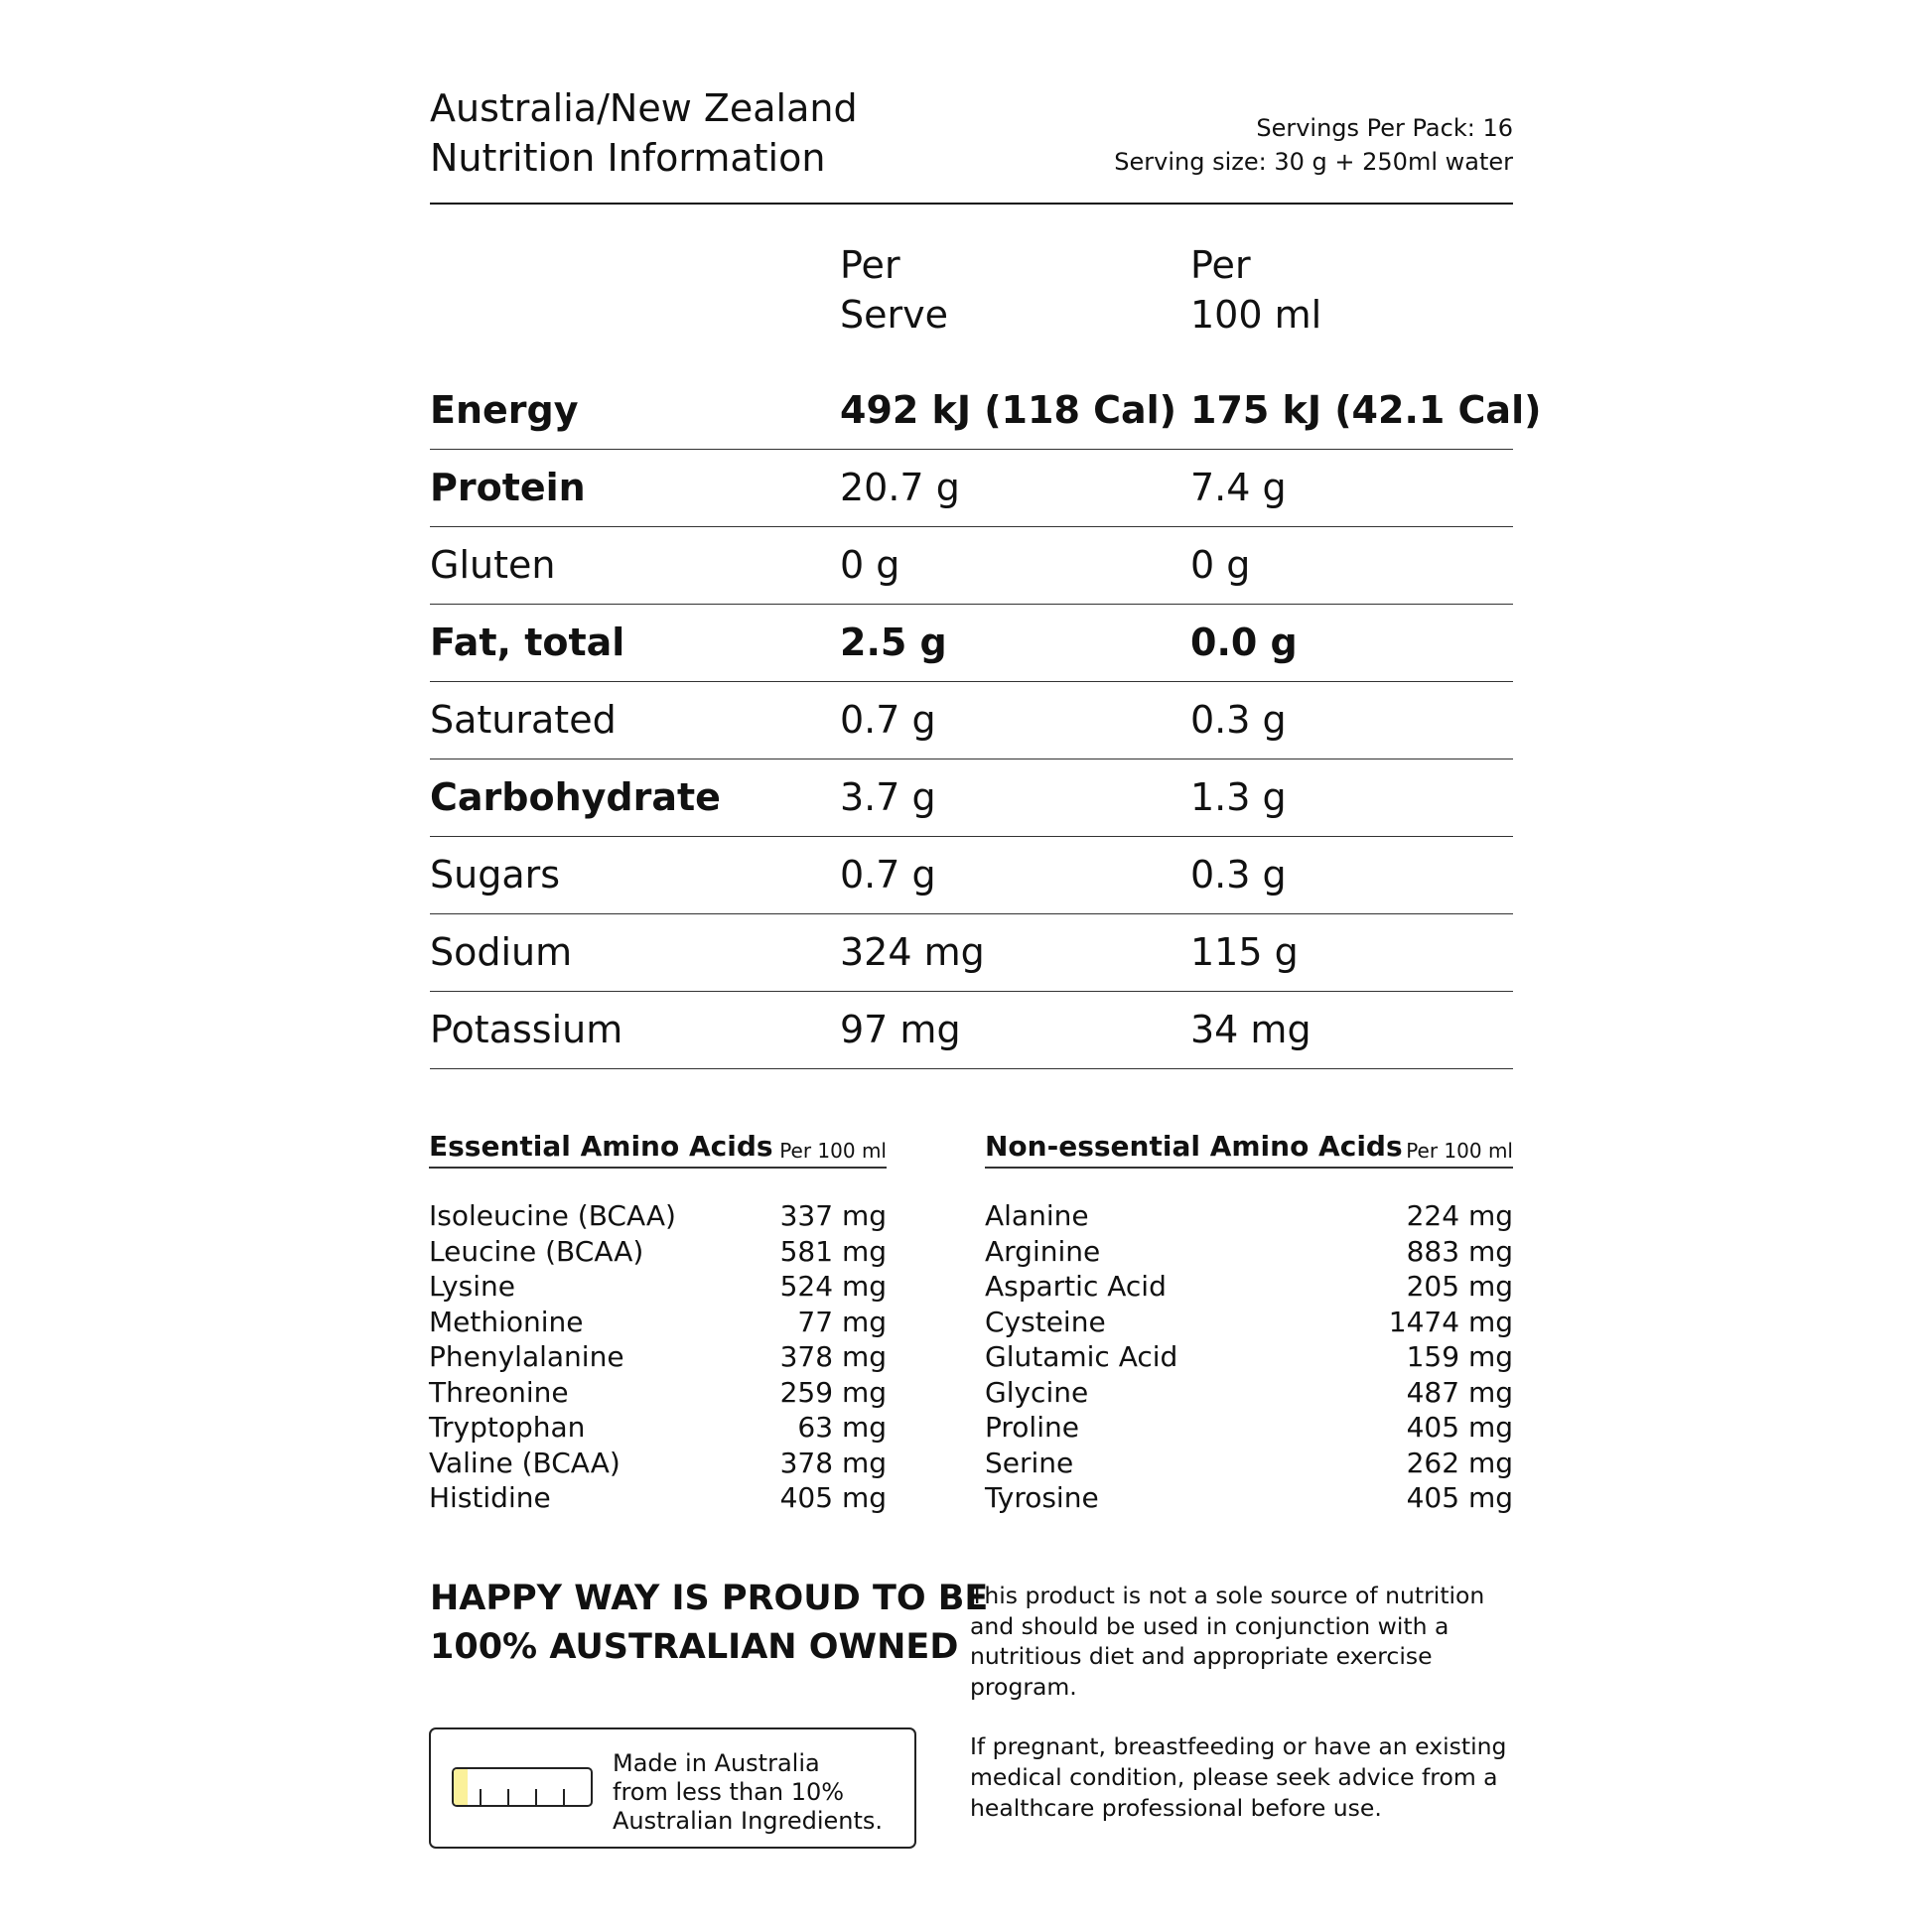  What do you see at coordinates (1029, 1462) in the screenshot?
I see `amino-name: Serine` at bounding box center [1029, 1462].